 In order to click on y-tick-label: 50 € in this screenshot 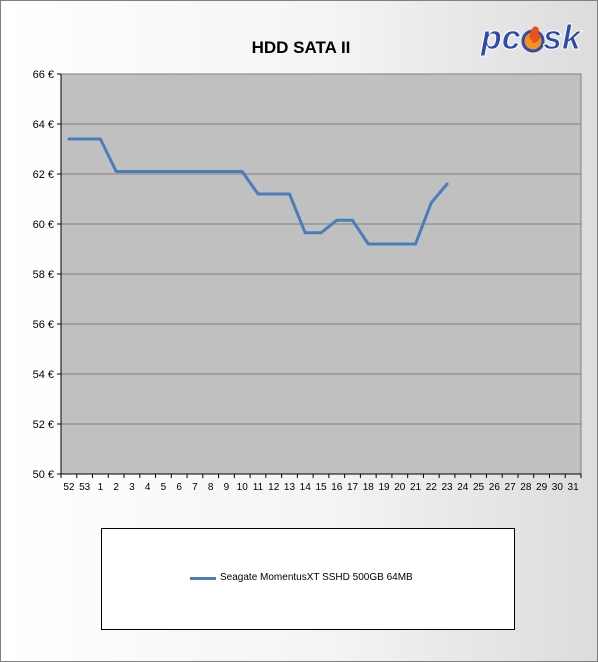, I will do `click(43, 475)`.